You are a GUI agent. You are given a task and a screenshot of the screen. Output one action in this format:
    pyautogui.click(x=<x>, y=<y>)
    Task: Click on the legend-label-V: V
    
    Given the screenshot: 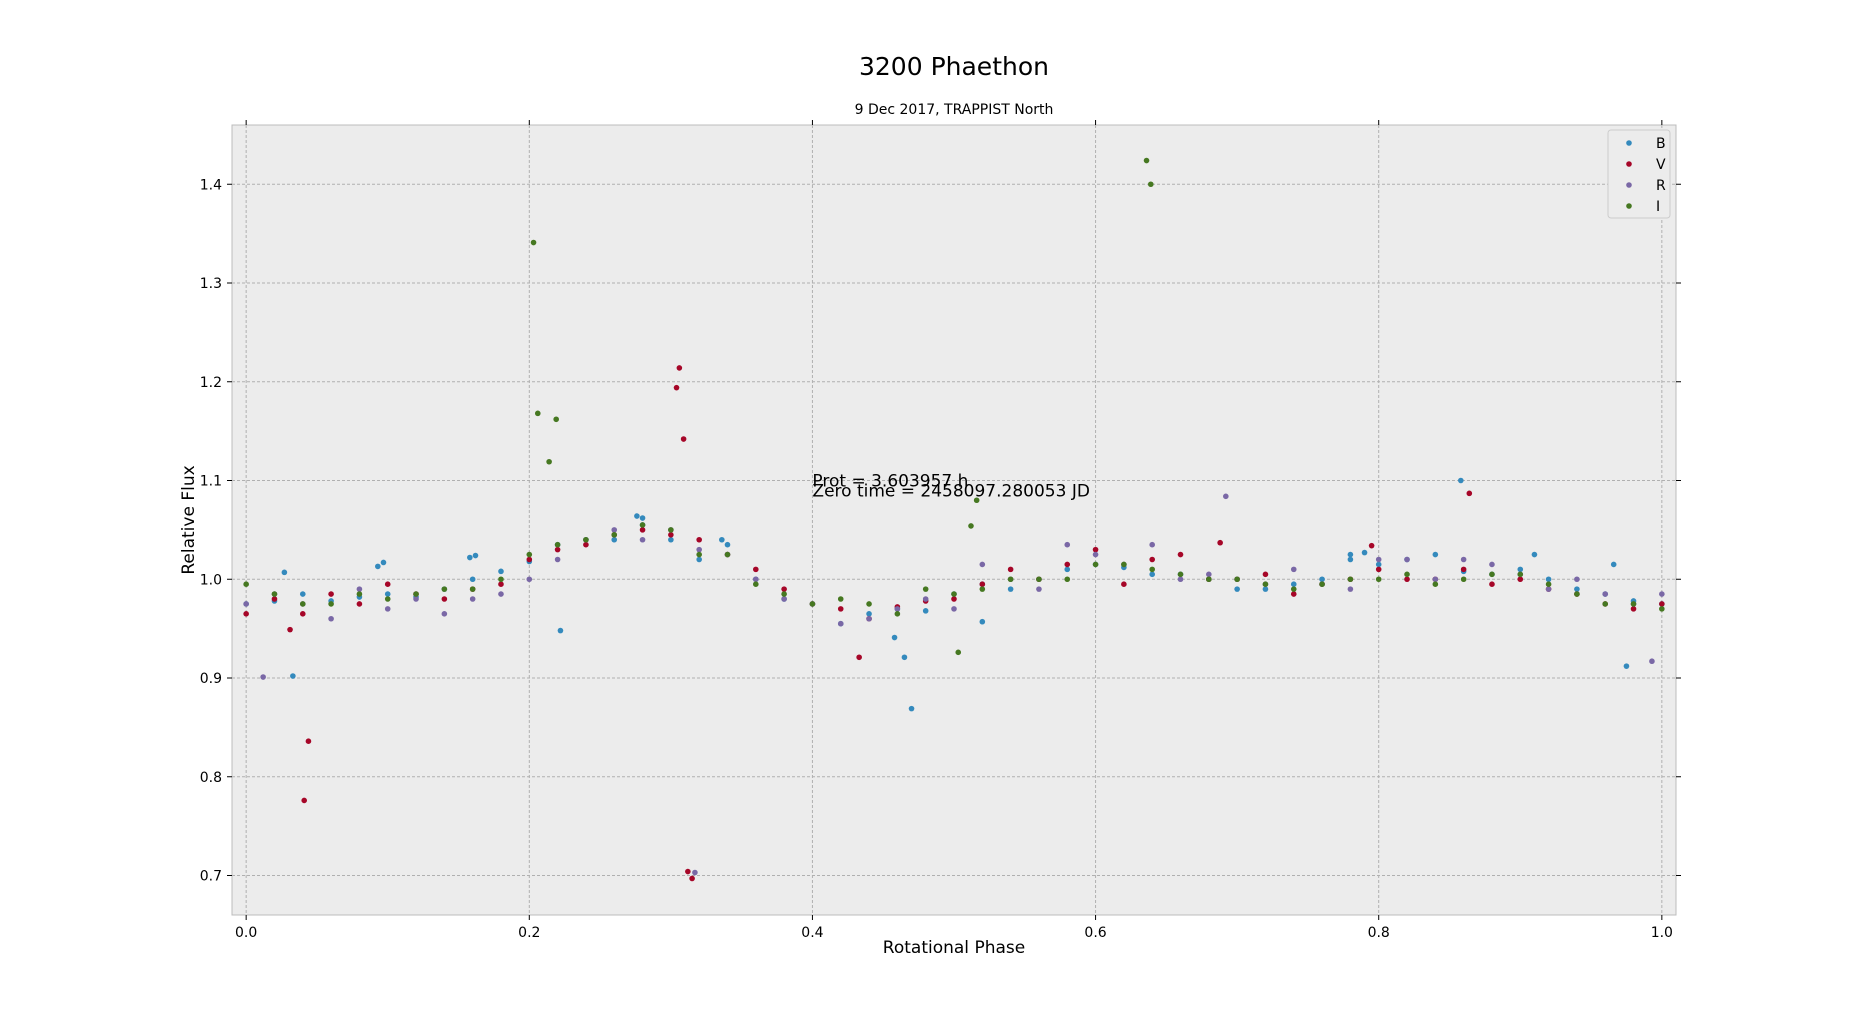 What is the action you would take?
    pyautogui.click(x=1661, y=165)
    